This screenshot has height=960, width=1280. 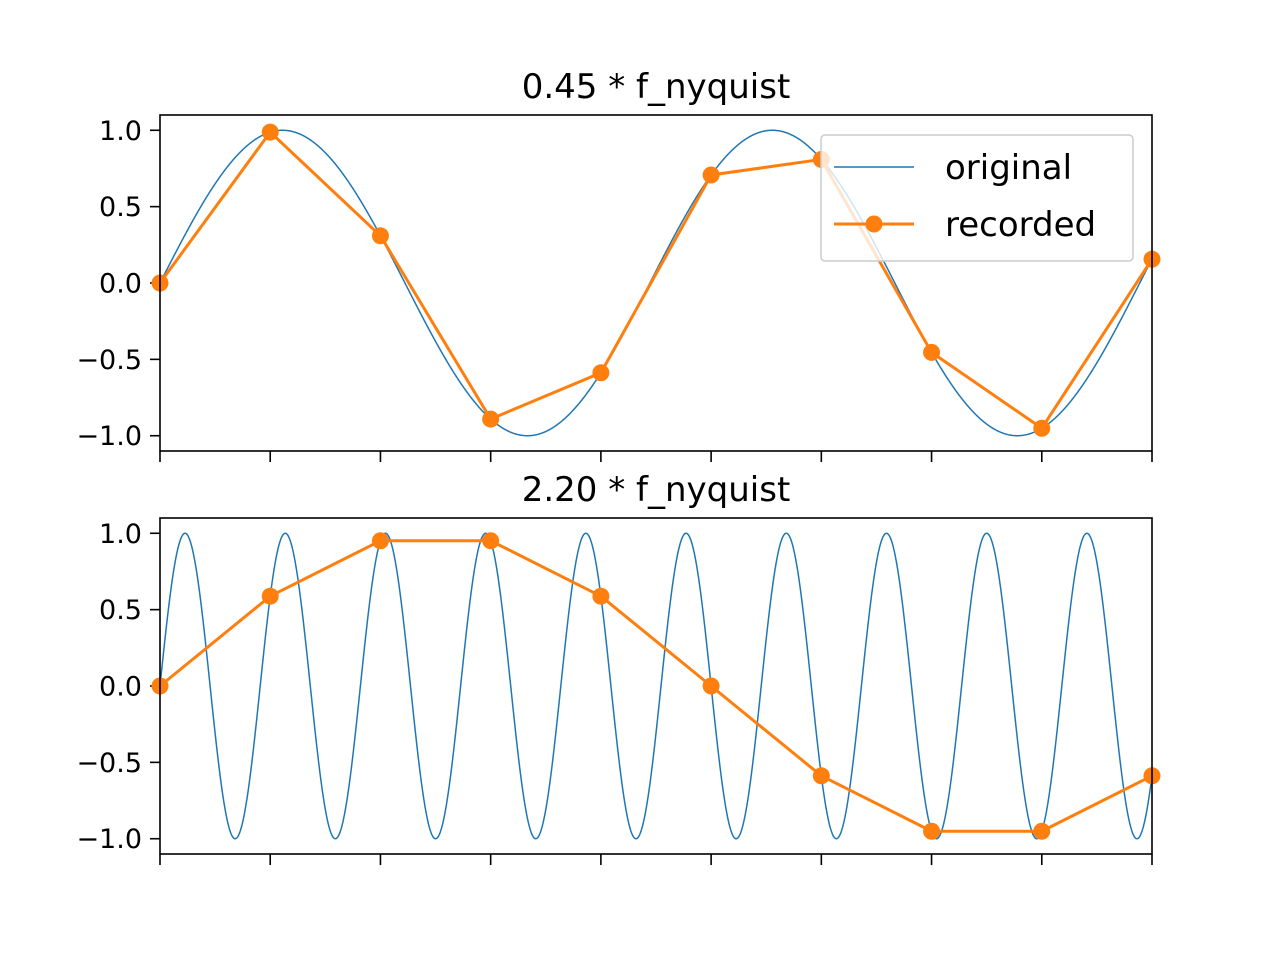 What do you see at coordinates (1020, 225) in the screenshot?
I see `legend-recorded-label: recorded` at bounding box center [1020, 225].